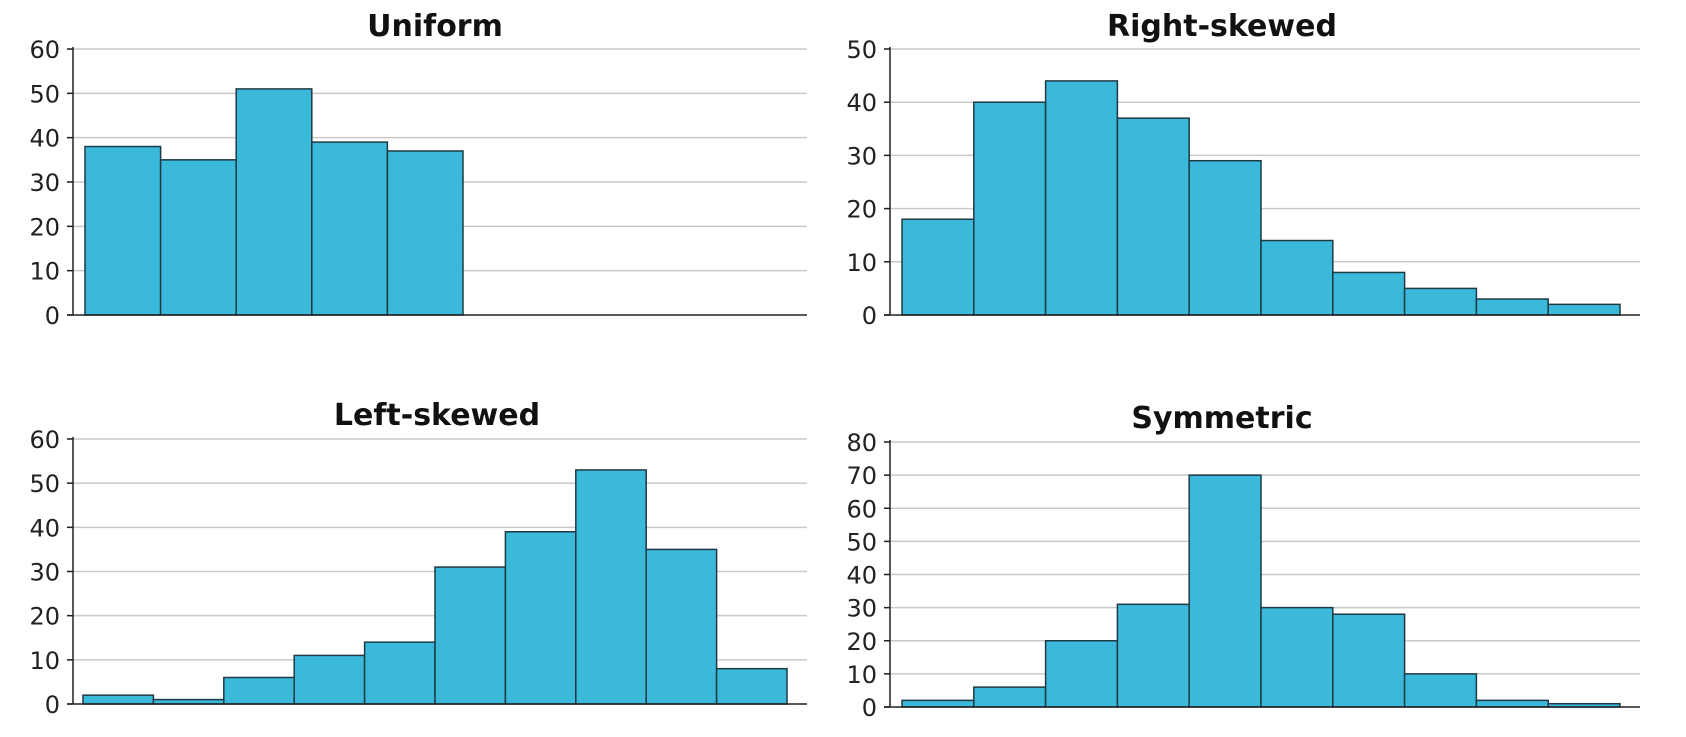 The image size is (1686, 737). I want to click on chart-title: Symmetric, so click(1221, 418).